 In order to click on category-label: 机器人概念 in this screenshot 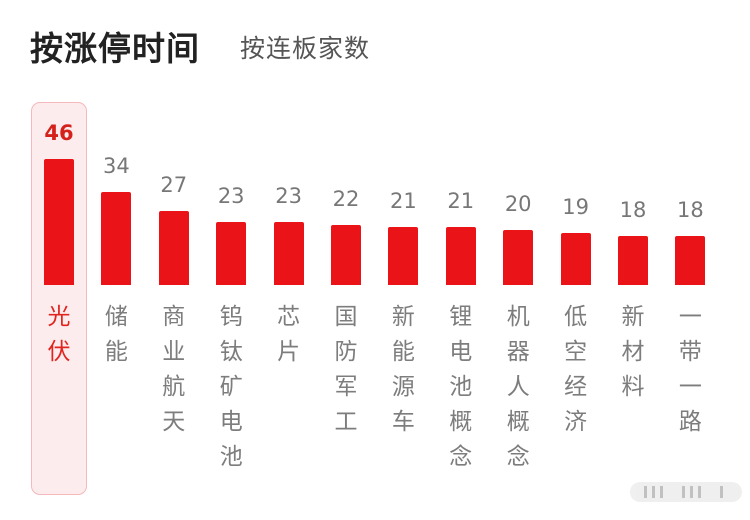, I will do `click(518, 387)`.